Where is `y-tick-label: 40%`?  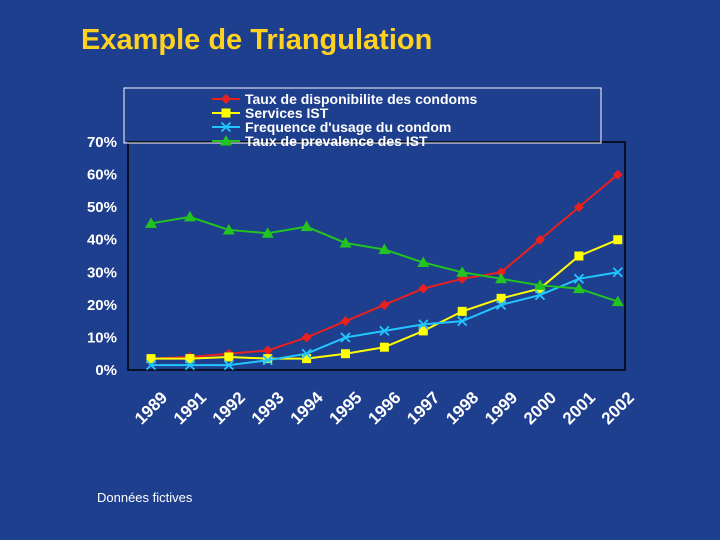 y-tick-label: 40% is located at coordinates (102, 240).